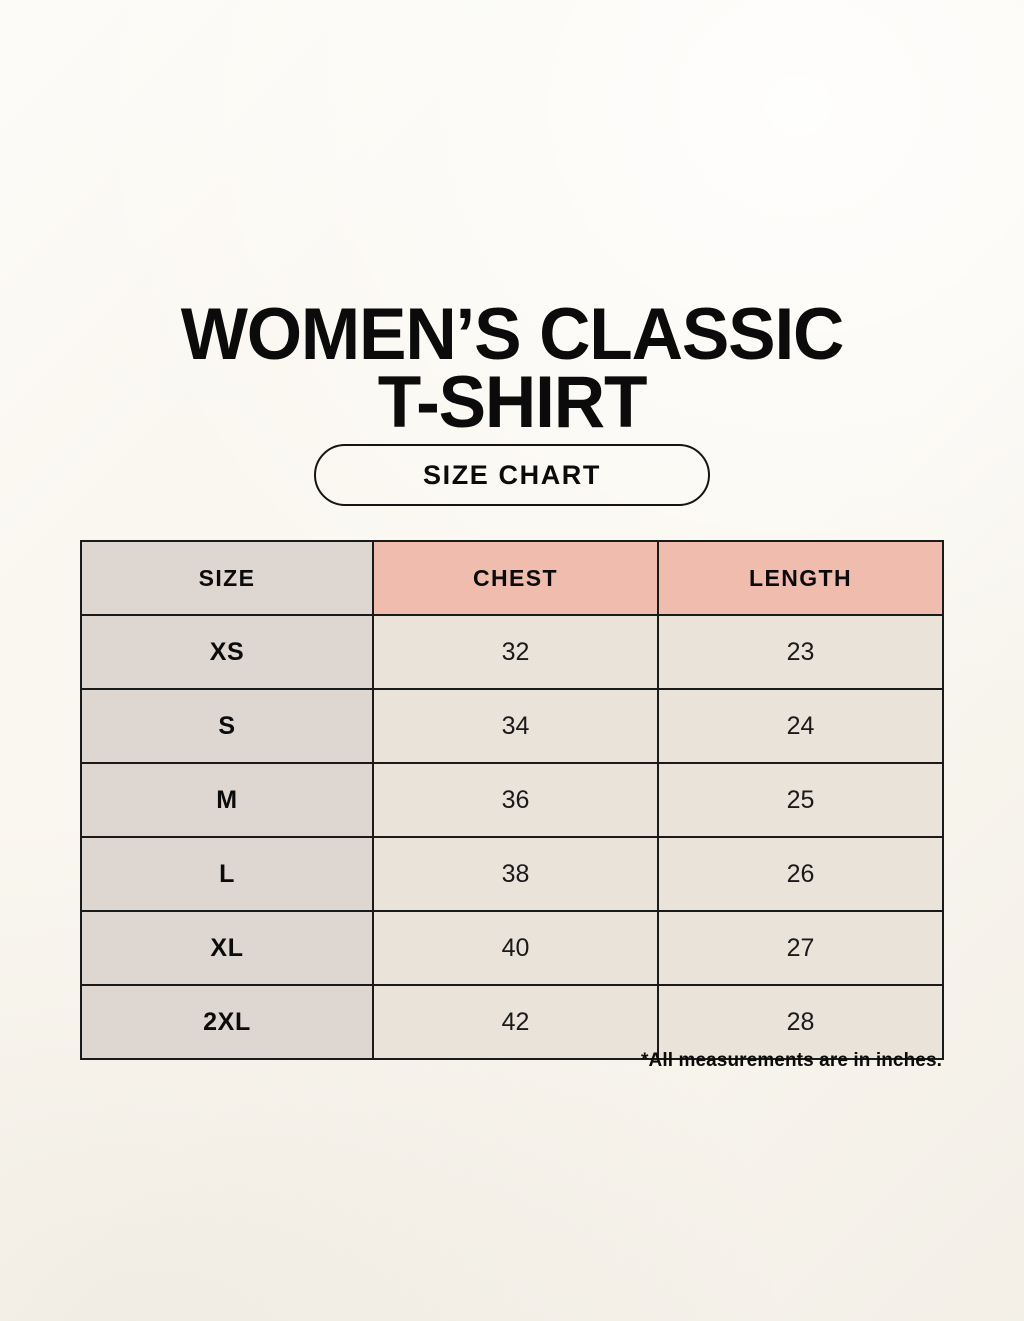  Describe the element at coordinates (515, 578) in the screenshot. I see `column-header-chest: CHEST` at that location.